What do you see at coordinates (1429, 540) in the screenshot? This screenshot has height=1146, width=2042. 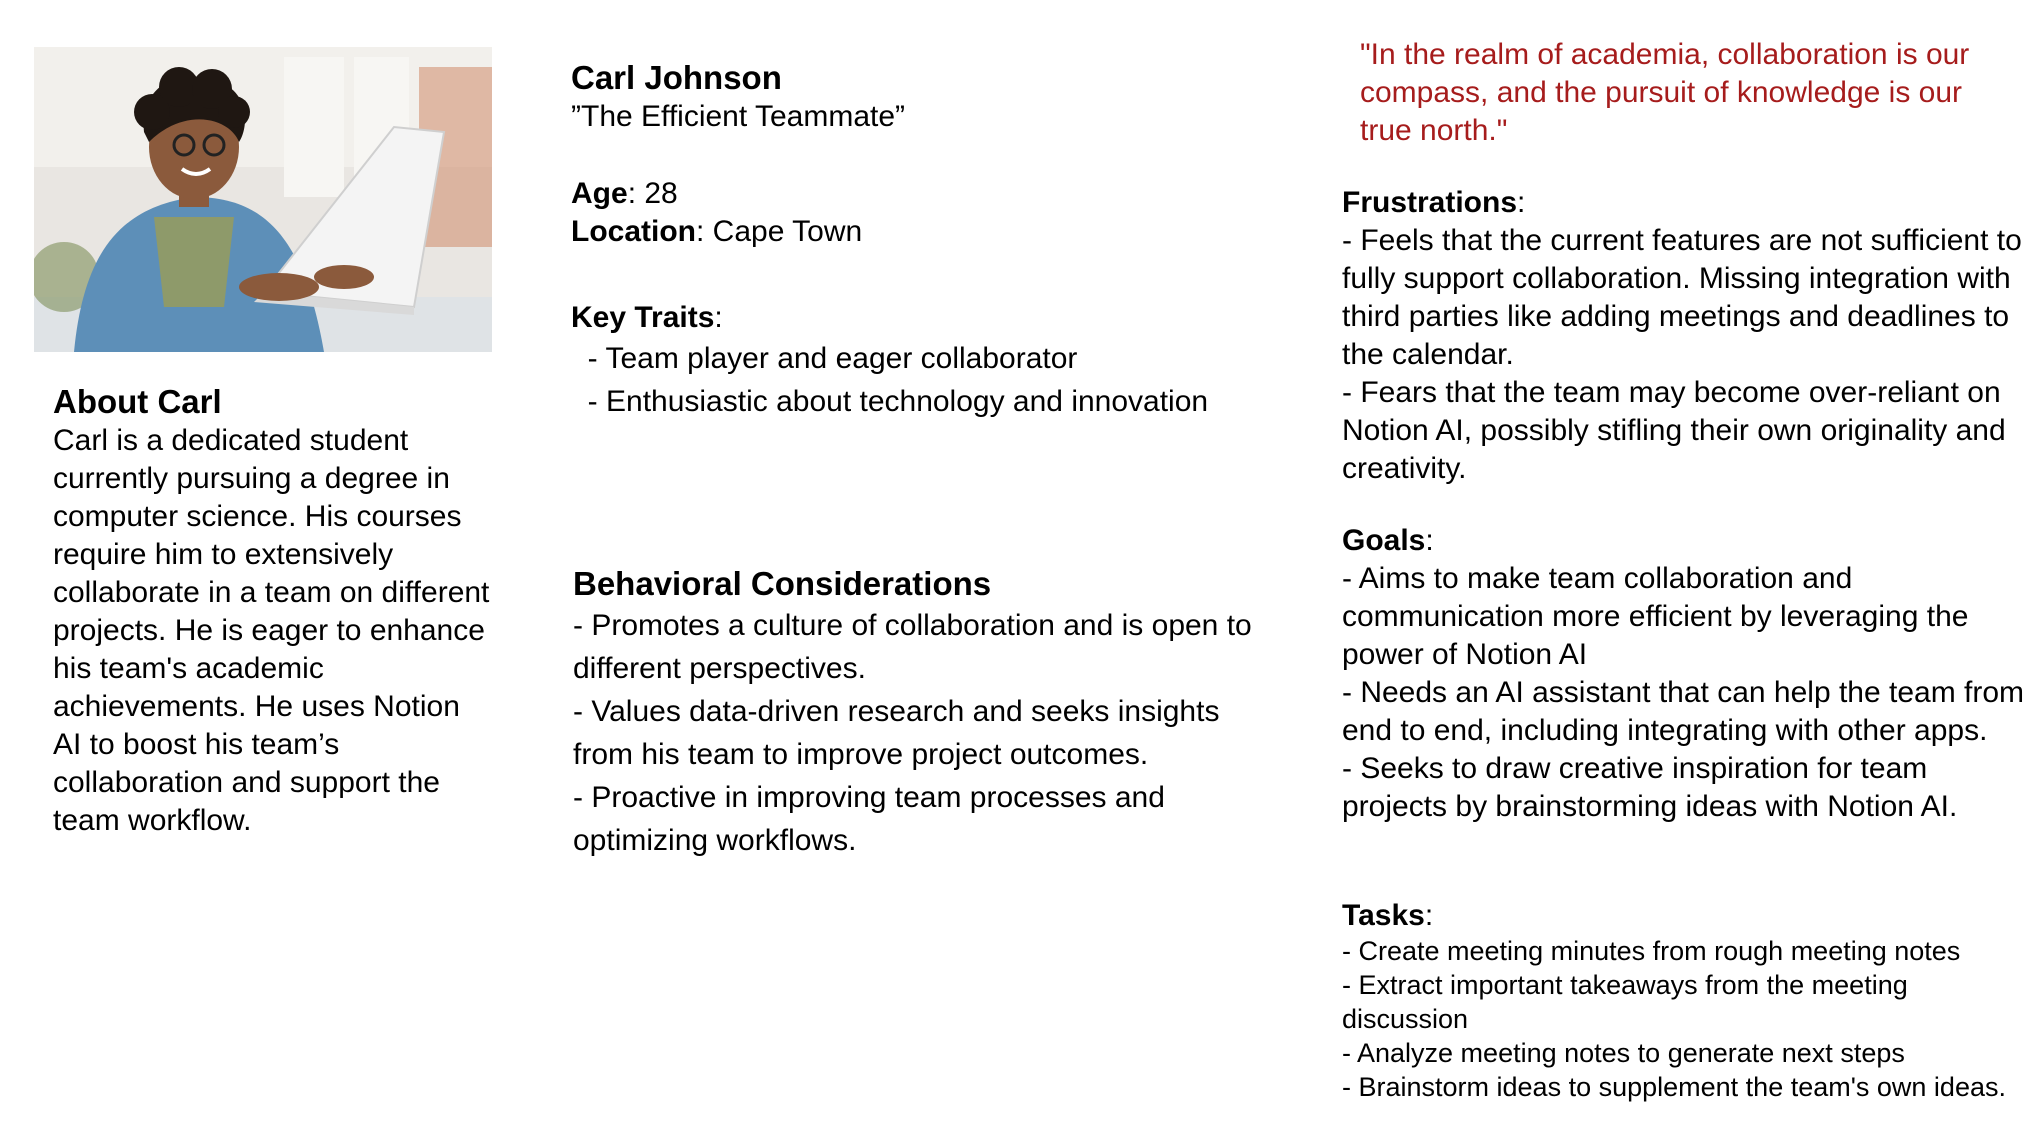 I see `goals-suffix: :` at bounding box center [1429, 540].